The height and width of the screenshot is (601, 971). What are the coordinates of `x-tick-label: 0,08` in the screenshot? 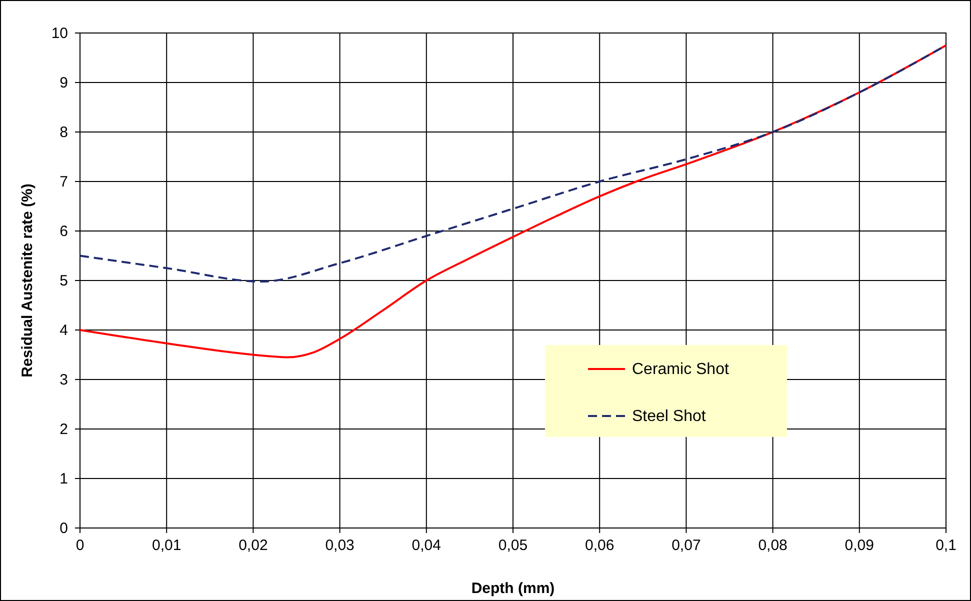 It's located at (773, 545).